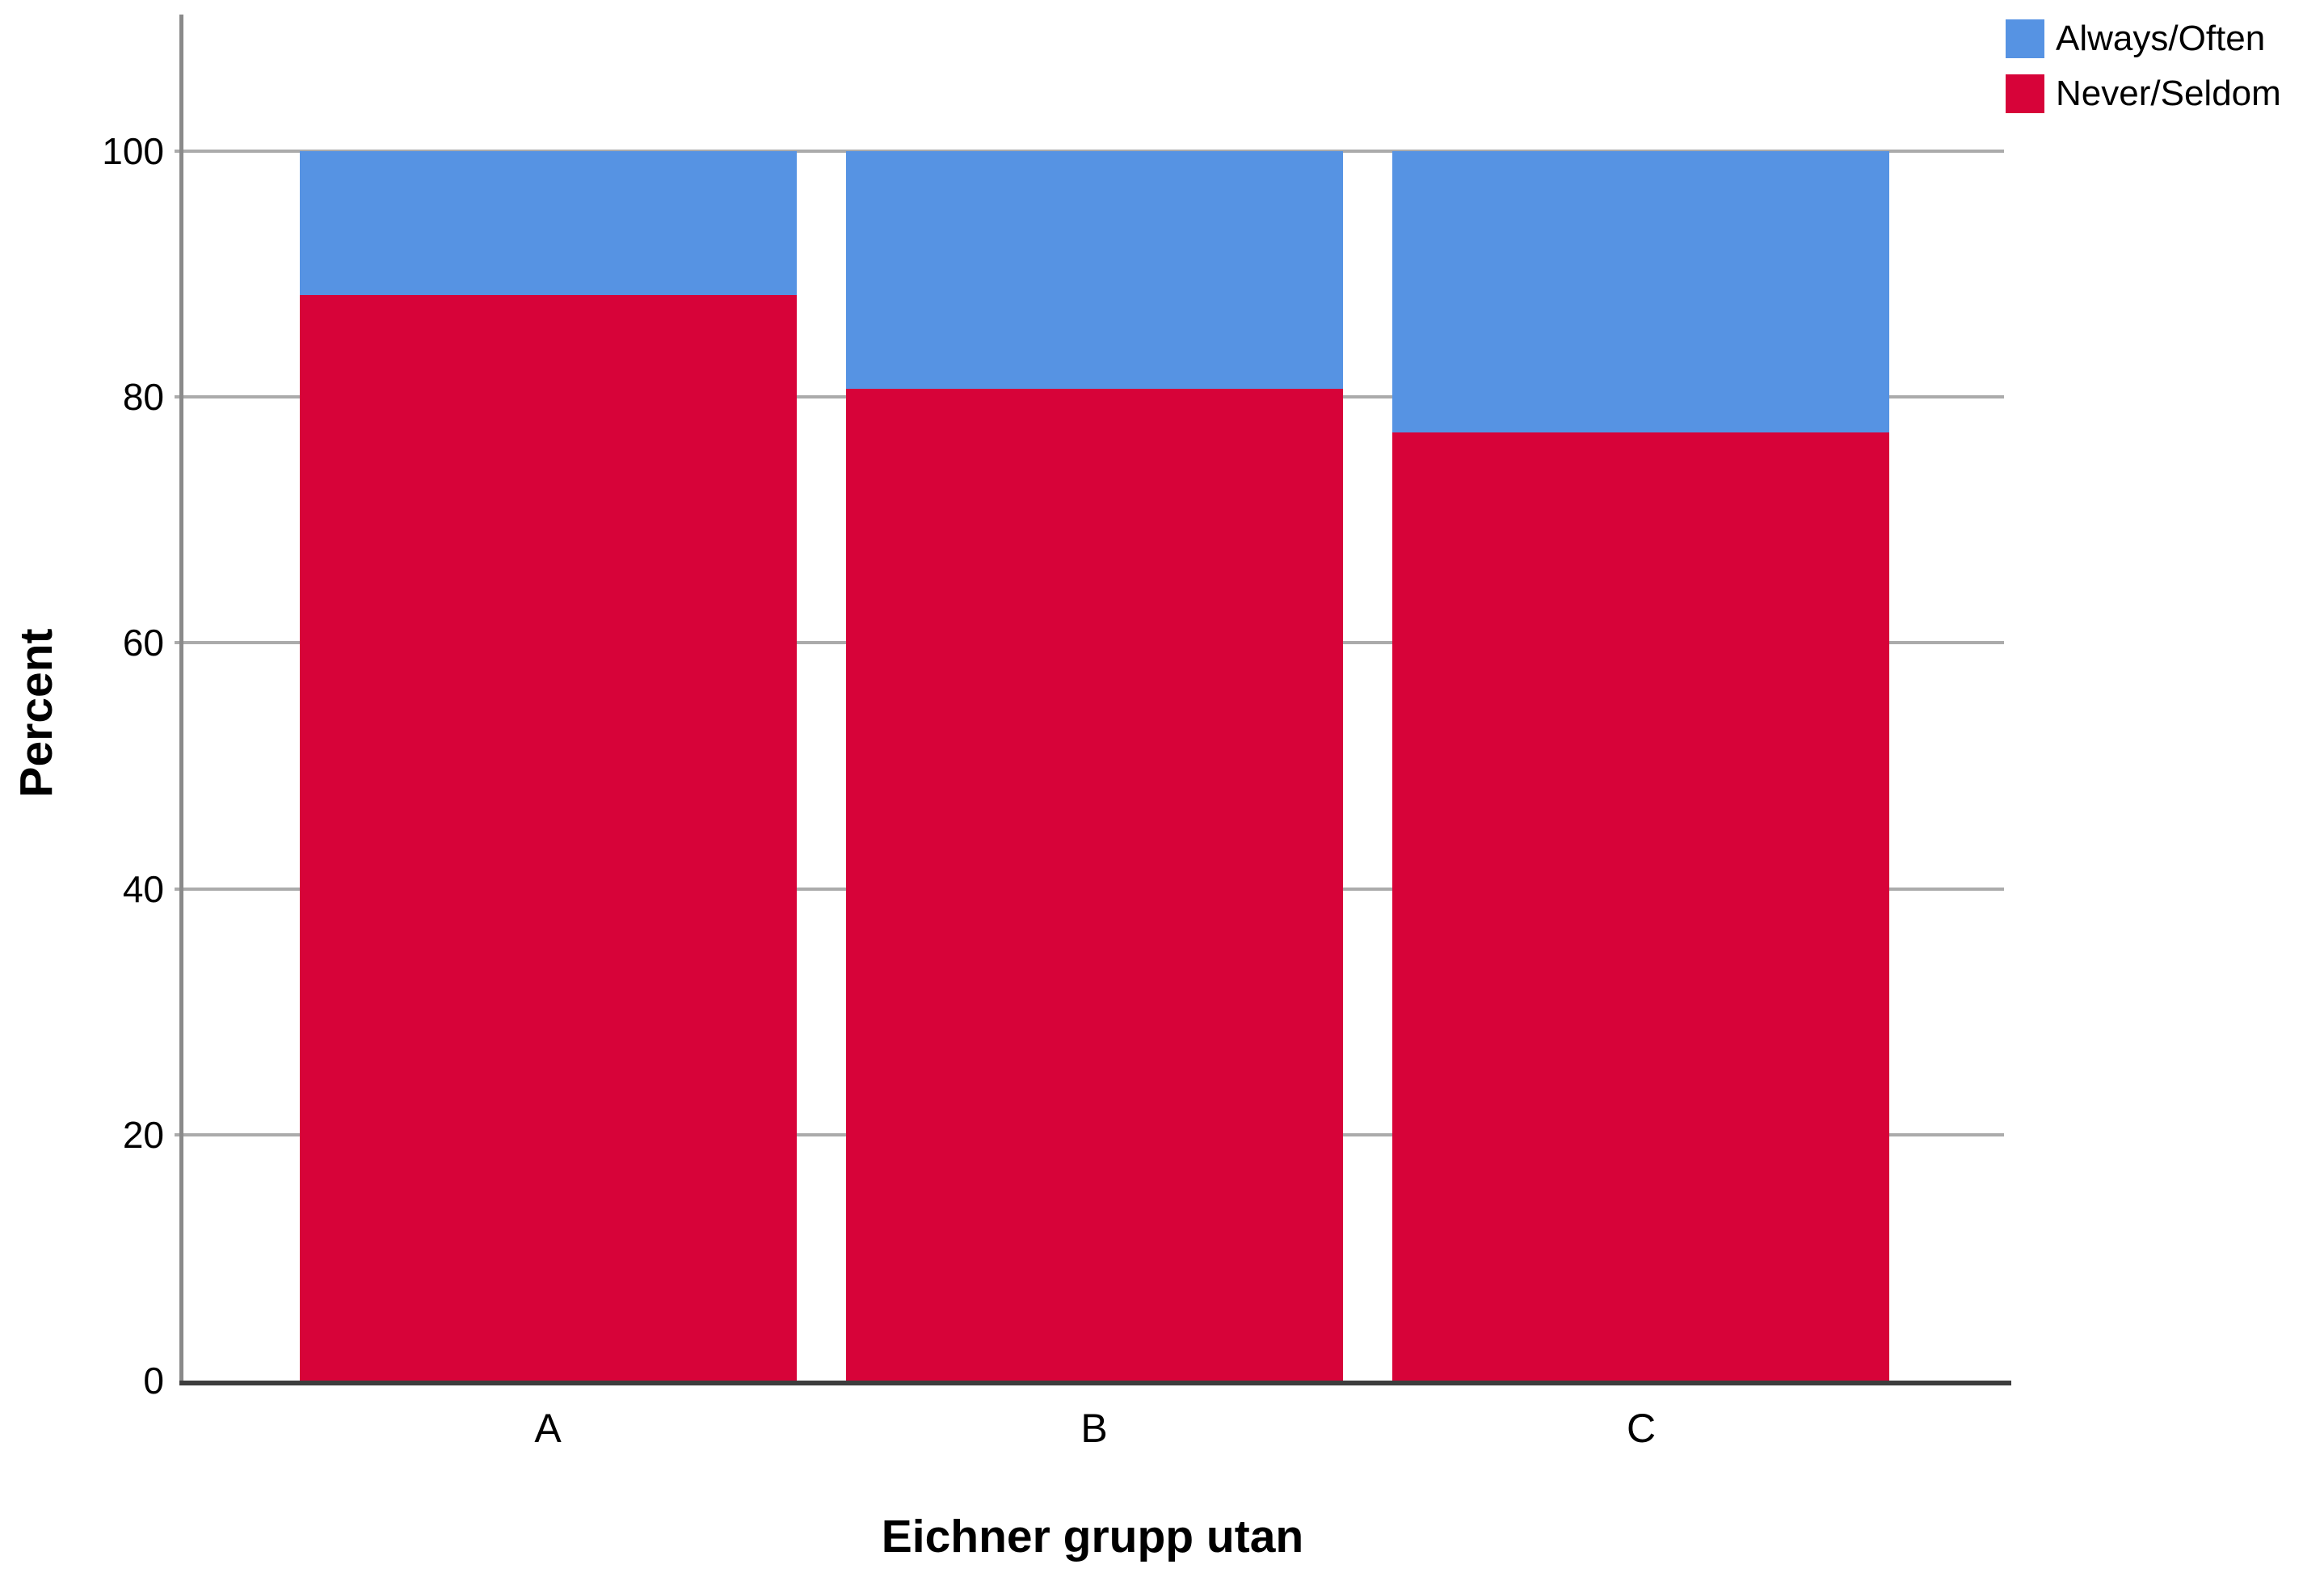 The image size is (2324, 1577). What do you see at coordinates (2025, 93) in the screenshot?
I see `legend-swatch-never-seldom` at bounding box center [2025, 93].